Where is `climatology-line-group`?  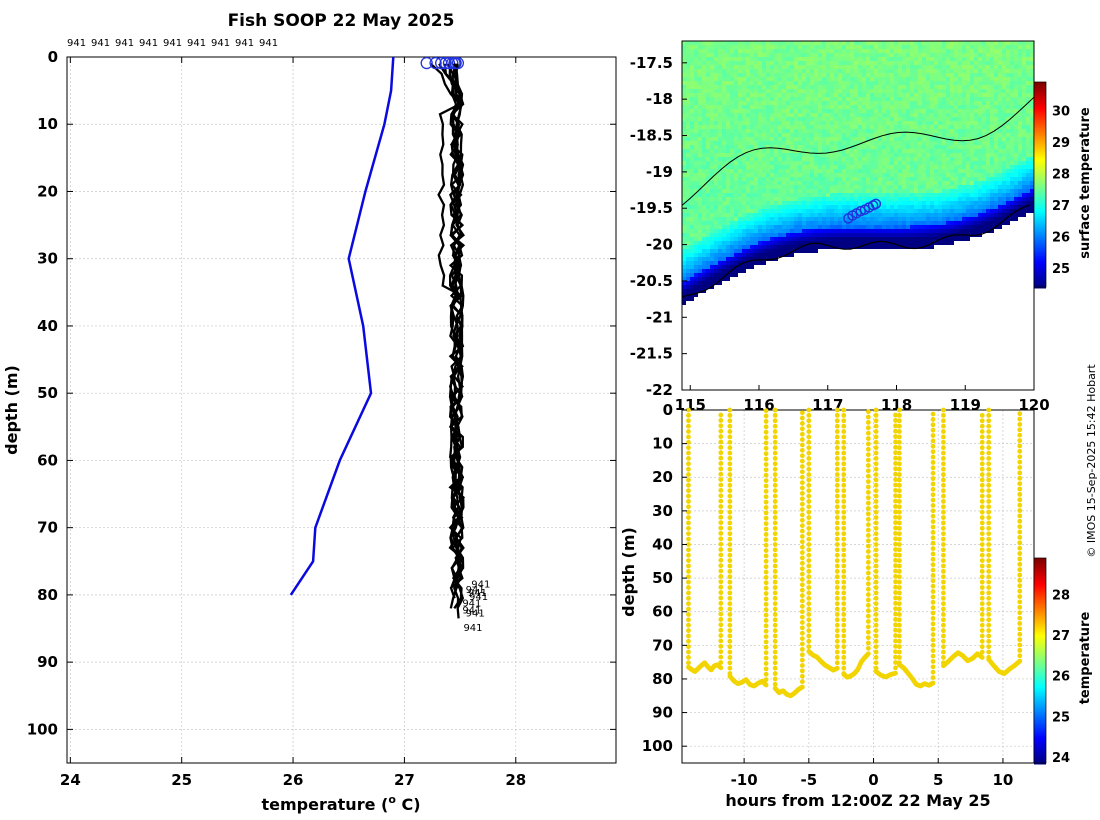
climatology-line-group is located at coordinates (342, 326).